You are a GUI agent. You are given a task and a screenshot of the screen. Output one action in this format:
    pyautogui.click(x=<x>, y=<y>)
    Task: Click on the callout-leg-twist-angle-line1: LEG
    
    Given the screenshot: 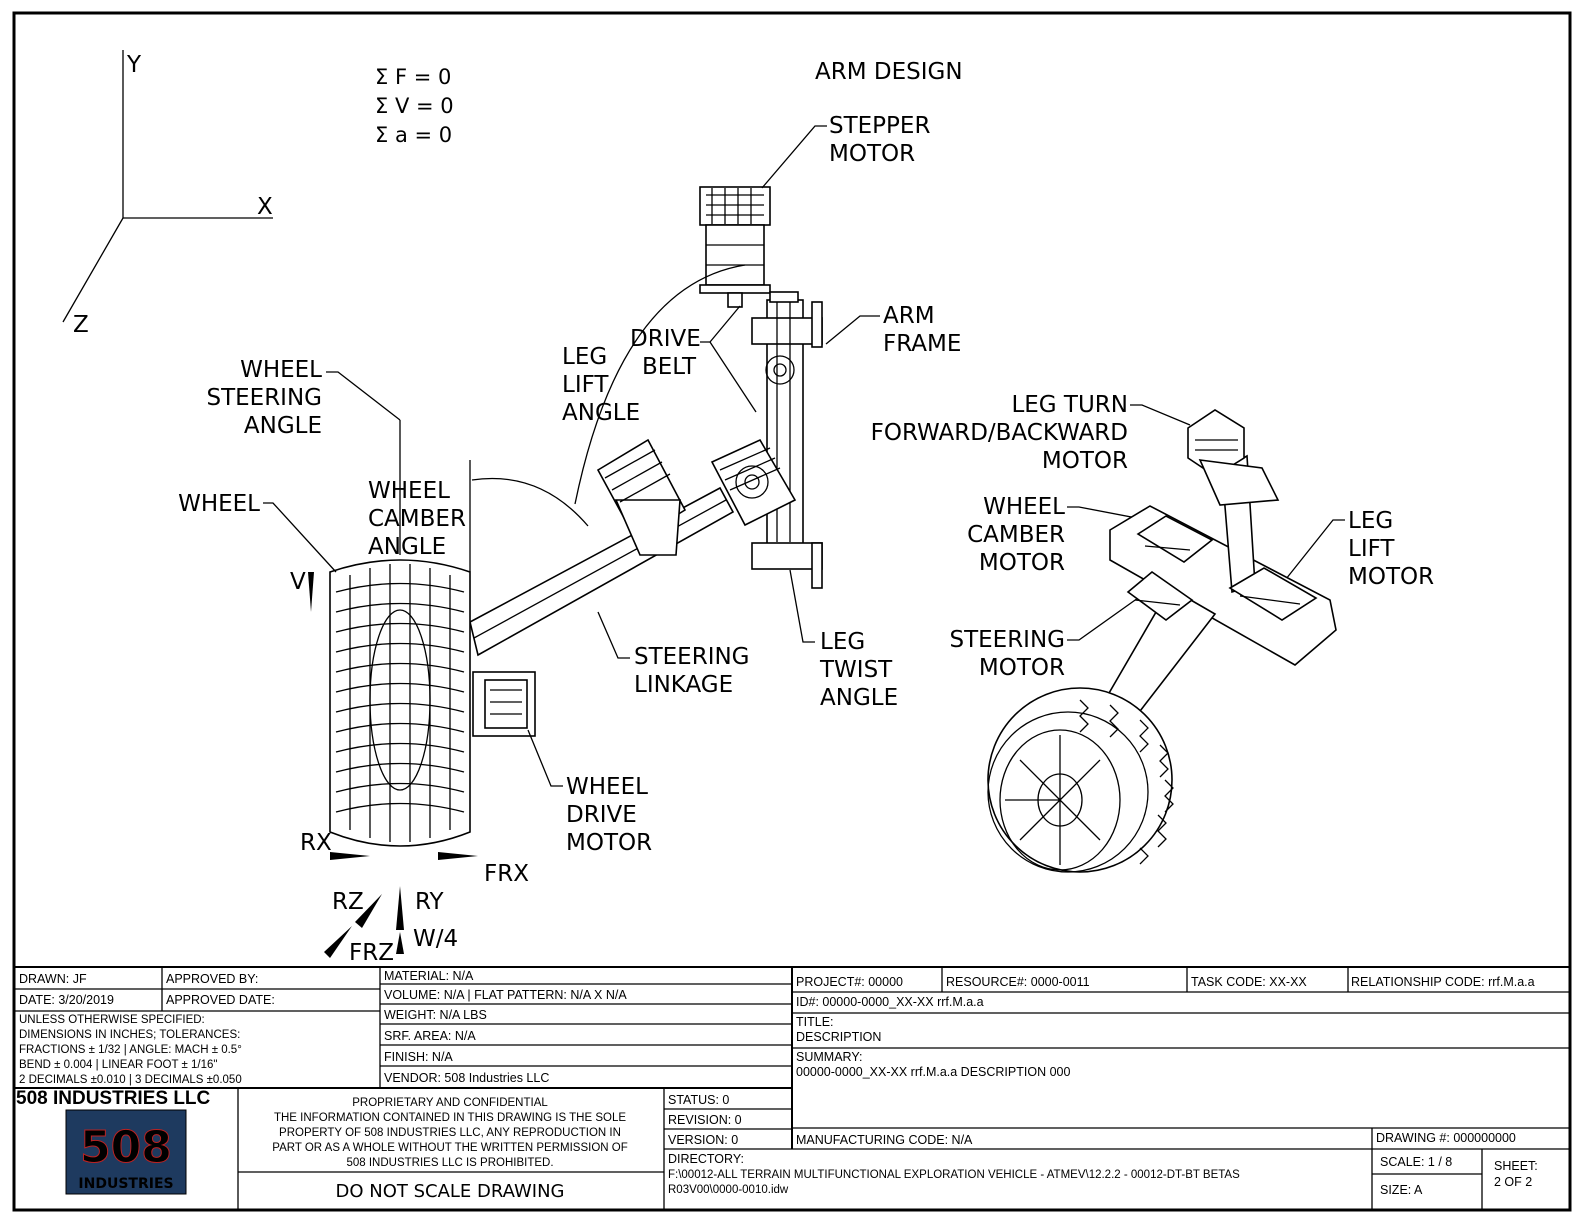 What is the action you would take?
    pyautogui.click(x=842, y=642)
    